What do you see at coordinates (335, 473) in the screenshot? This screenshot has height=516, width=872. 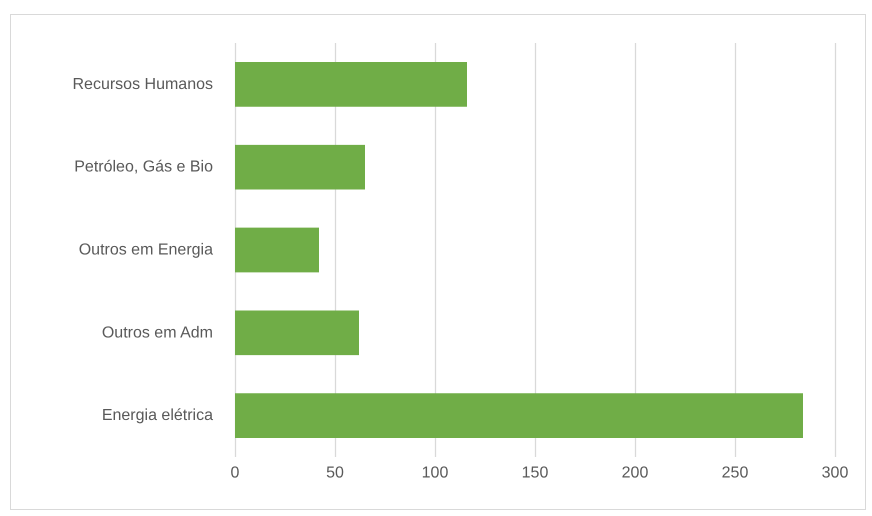 I see `x-tick-label: 50` at bounding box center [335, 473].